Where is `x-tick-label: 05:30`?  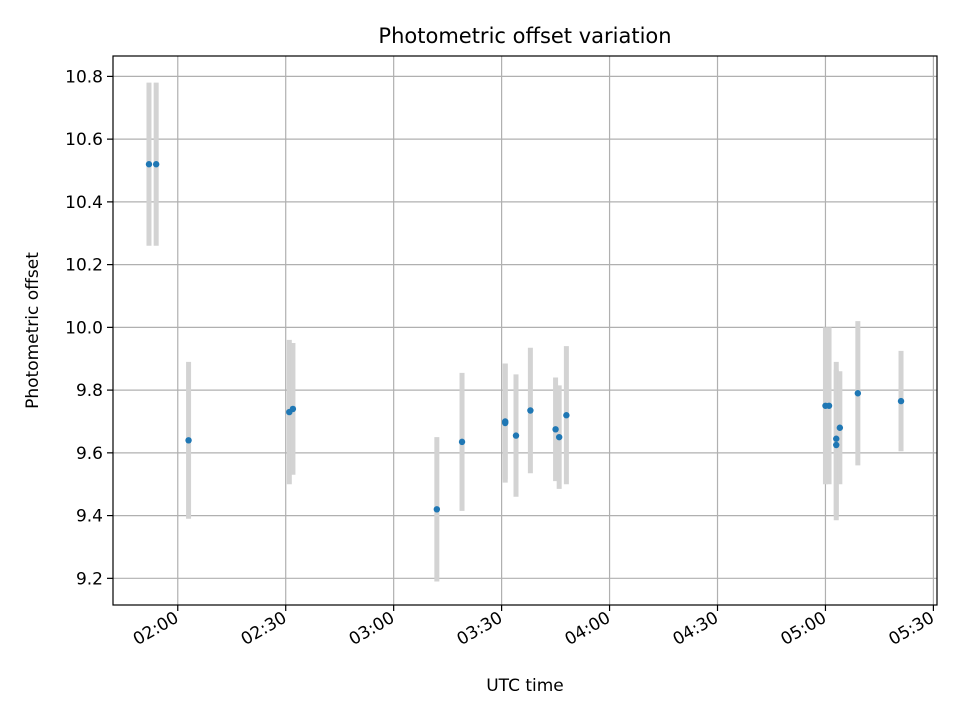 x-tick-label: 05:30 is located at coordinates (911, 629).